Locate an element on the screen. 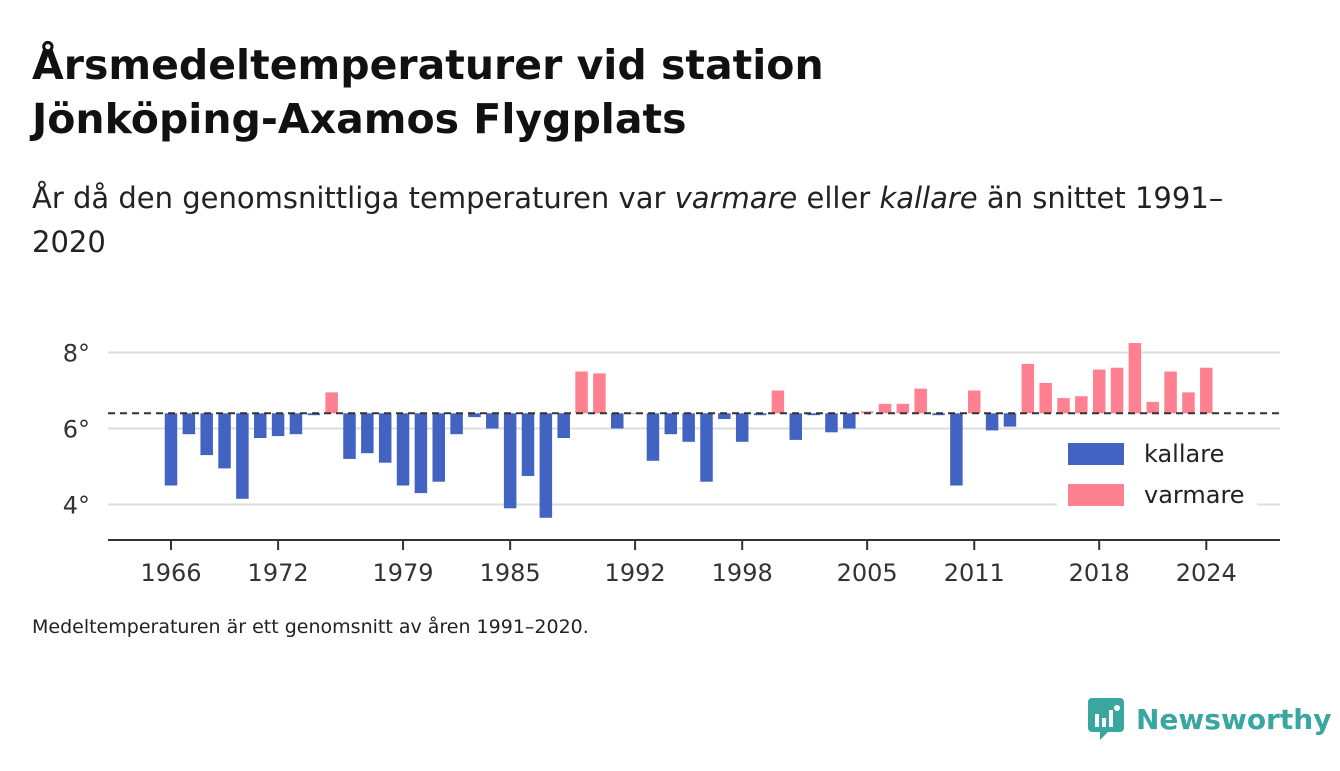  x-tick-label: 2011 is located at coordinates (974, 573).